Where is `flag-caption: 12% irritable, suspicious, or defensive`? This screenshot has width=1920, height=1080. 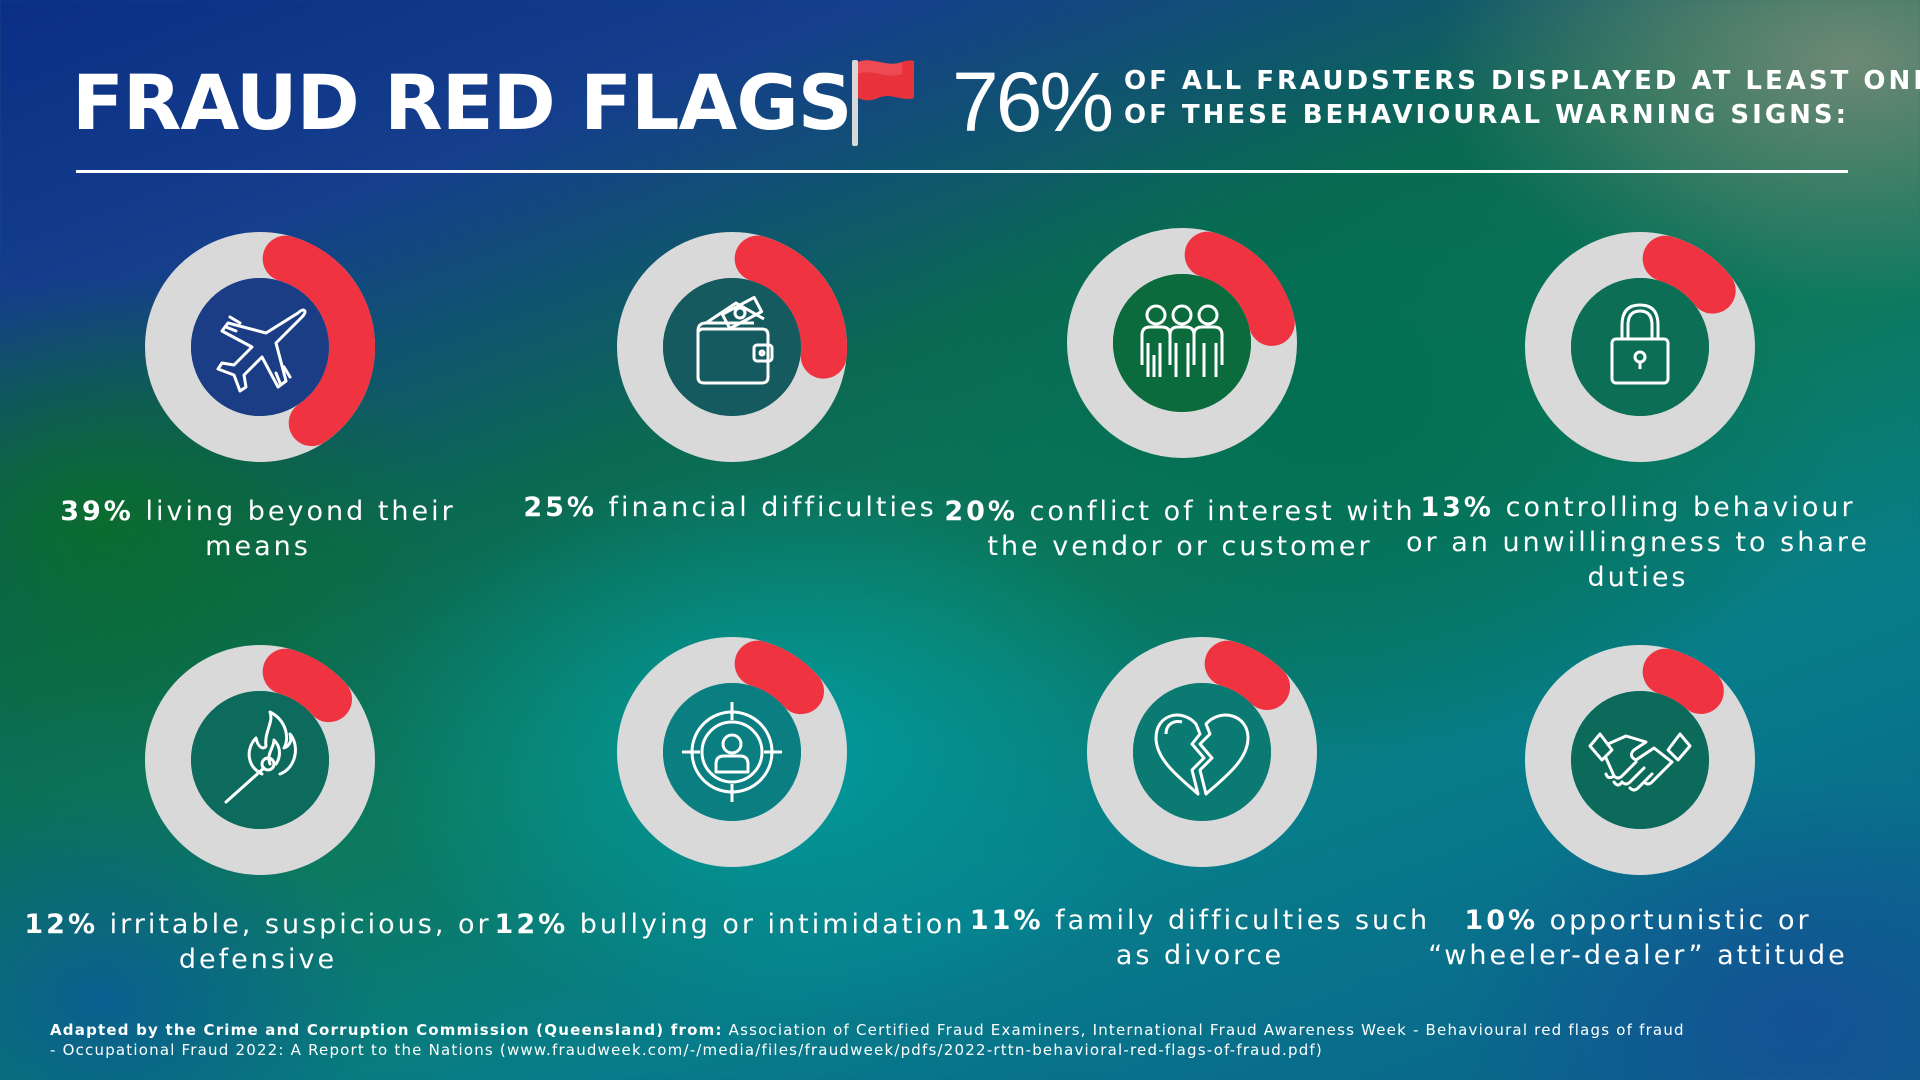 flag-caption: 12% irritable, suspicious, or defensive is located at coordinates (258, 942).